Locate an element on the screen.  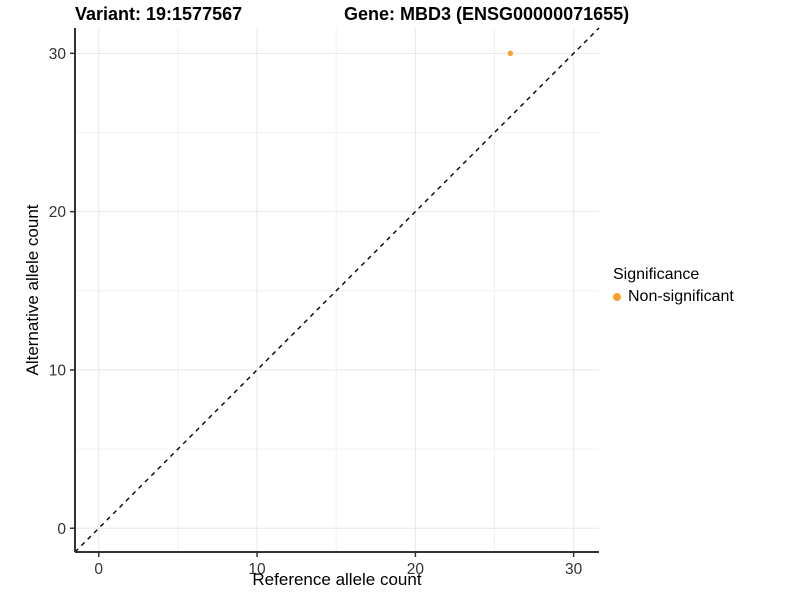
y-tick-label: 30 is located at coordinates (58, 54).